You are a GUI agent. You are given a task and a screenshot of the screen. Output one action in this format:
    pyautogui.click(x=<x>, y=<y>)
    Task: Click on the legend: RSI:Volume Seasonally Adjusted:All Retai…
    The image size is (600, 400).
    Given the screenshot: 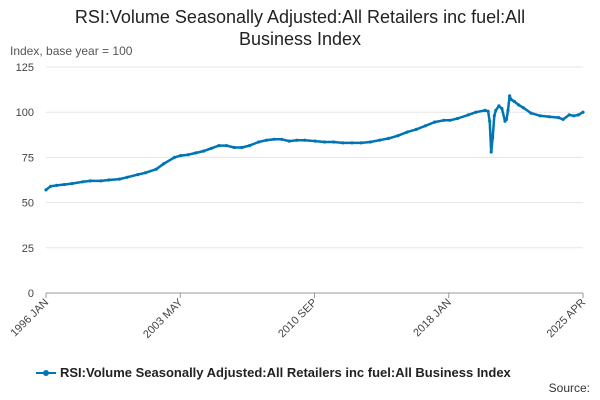 What is the action you would take?
    pyautogui.click(x=273, y=372)
    